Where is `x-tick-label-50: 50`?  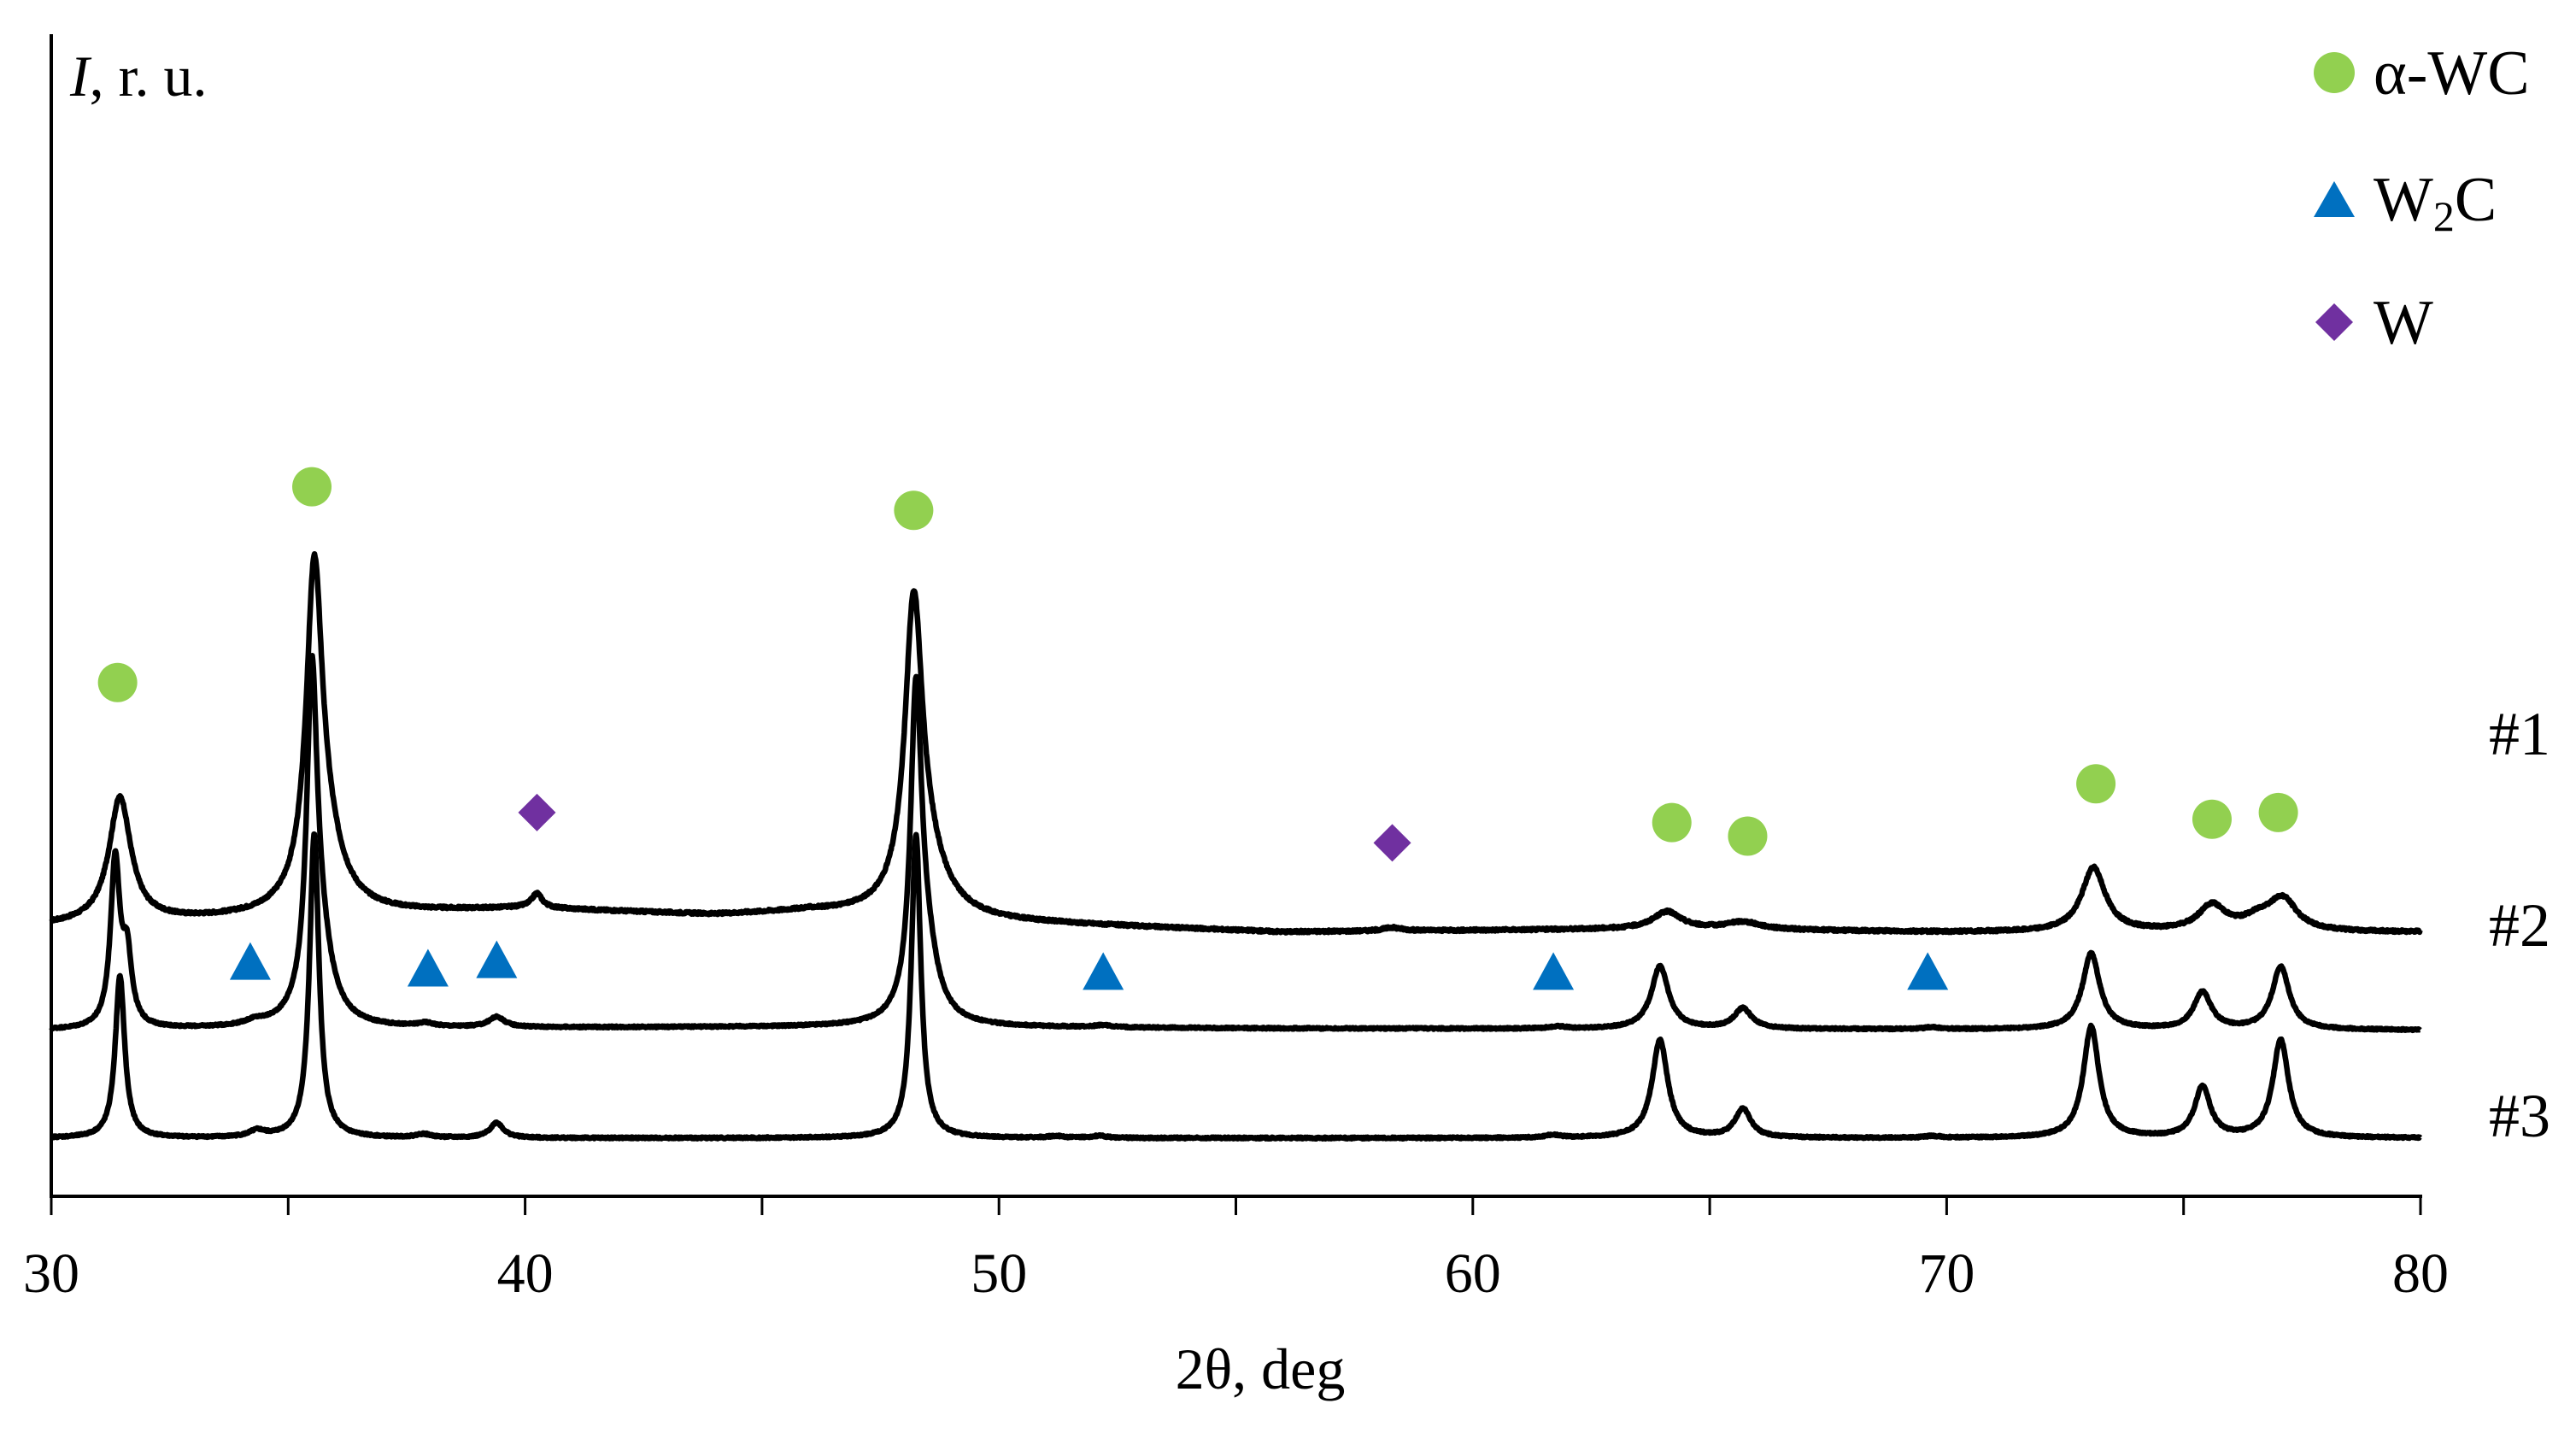
x-tick-label-50: 50 is located at coordinates (999, 1273).